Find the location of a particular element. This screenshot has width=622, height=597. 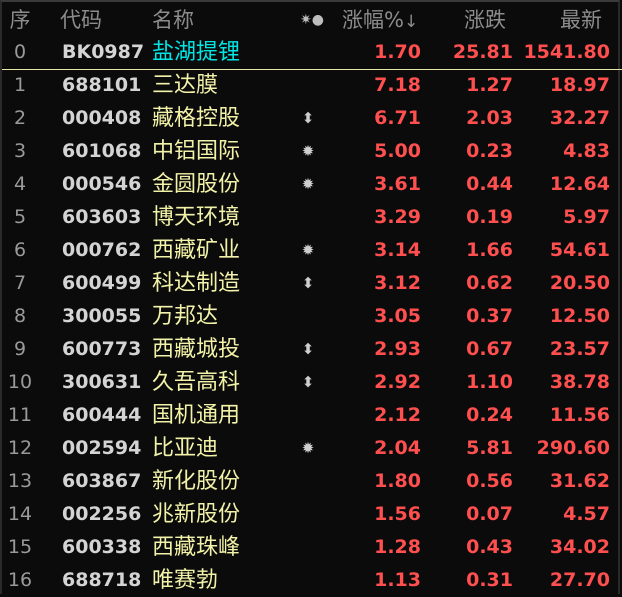

table-row: 7 600499 科达制造 ⬍ 3.12 0.62 20.50 is located at coordinates (312, 283).